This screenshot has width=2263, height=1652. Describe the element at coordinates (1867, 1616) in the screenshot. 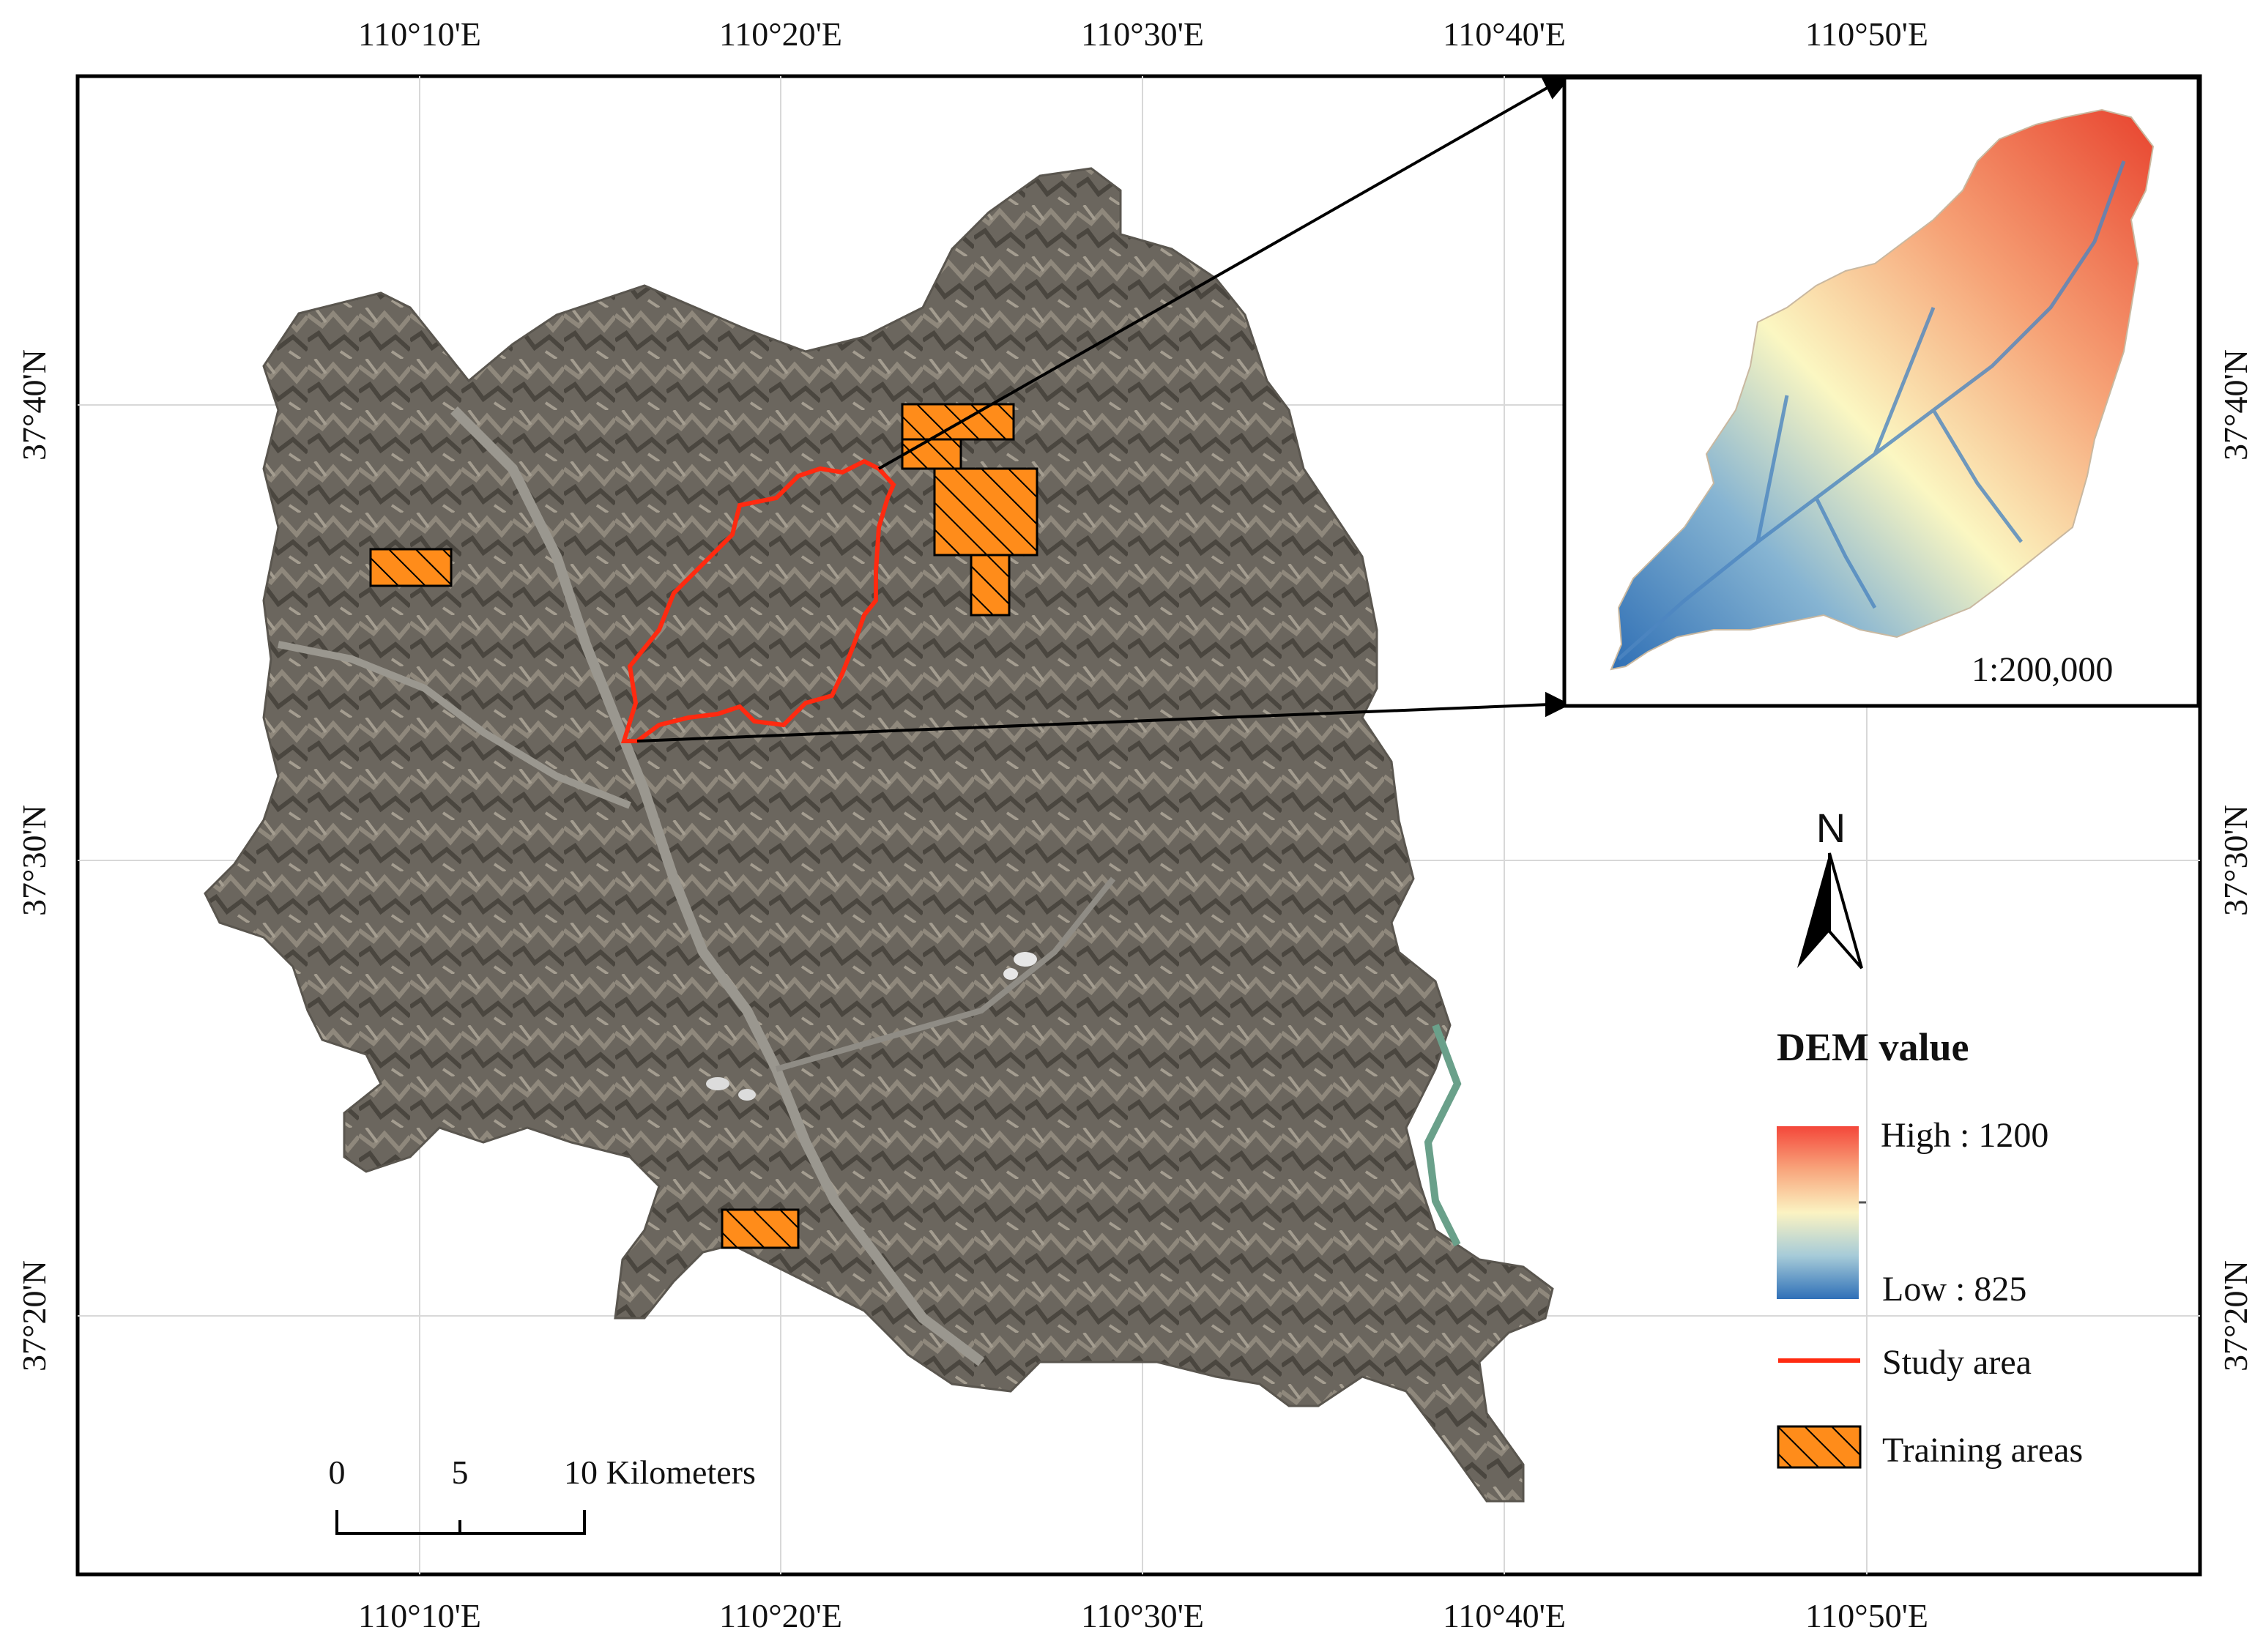

I see `bottom-lon-label: 110°50'E` at that location.